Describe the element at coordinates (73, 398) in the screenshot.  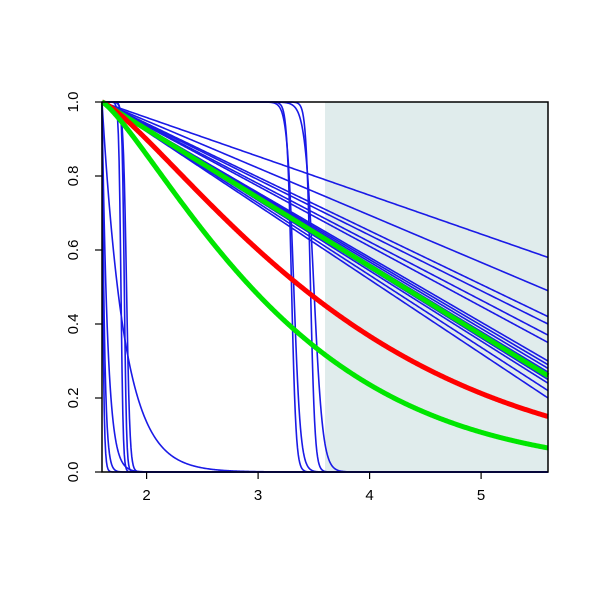
I see `y-tick-label-1: 0.2` at that location.